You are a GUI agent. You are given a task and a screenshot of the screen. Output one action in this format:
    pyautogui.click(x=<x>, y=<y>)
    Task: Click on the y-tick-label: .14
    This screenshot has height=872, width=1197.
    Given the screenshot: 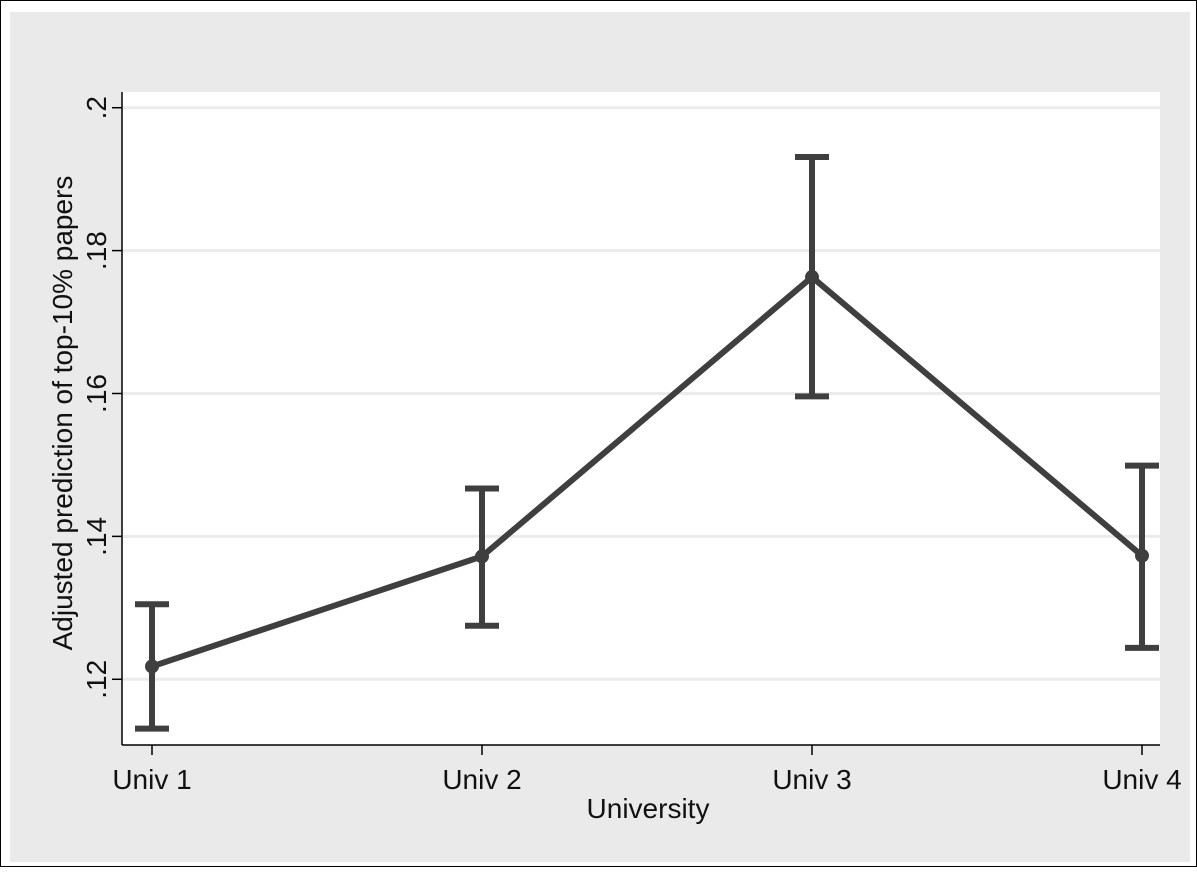 What is the action you would take?
    pyautogui.click(x=96, y=536)
    